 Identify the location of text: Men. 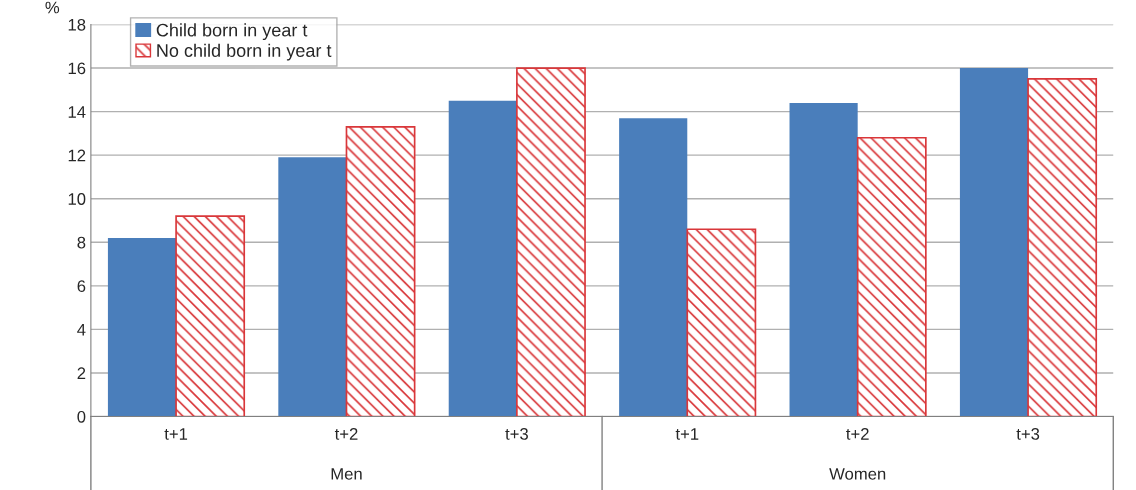
(346, 474).